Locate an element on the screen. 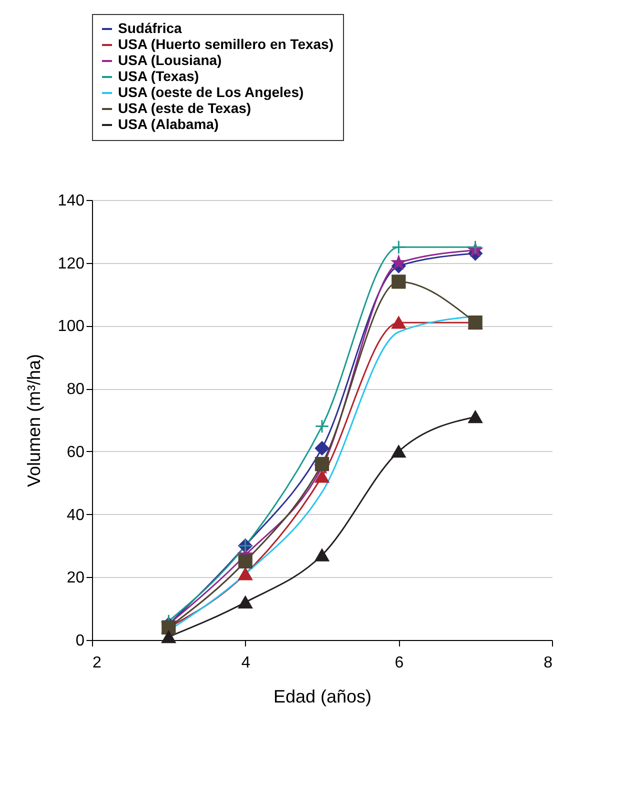  legend-label: USA (Lousiana) is located at coordinates (170, 60).